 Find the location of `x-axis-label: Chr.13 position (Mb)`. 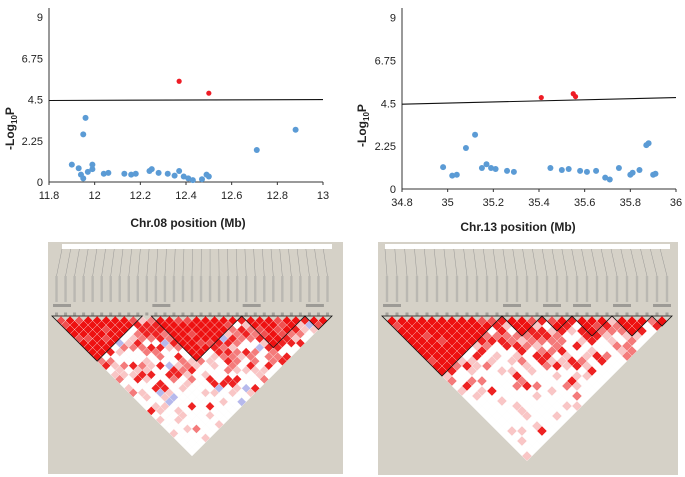

x-axis-label: Chr.13 position (Mb) is located at coordinates (517, 227).